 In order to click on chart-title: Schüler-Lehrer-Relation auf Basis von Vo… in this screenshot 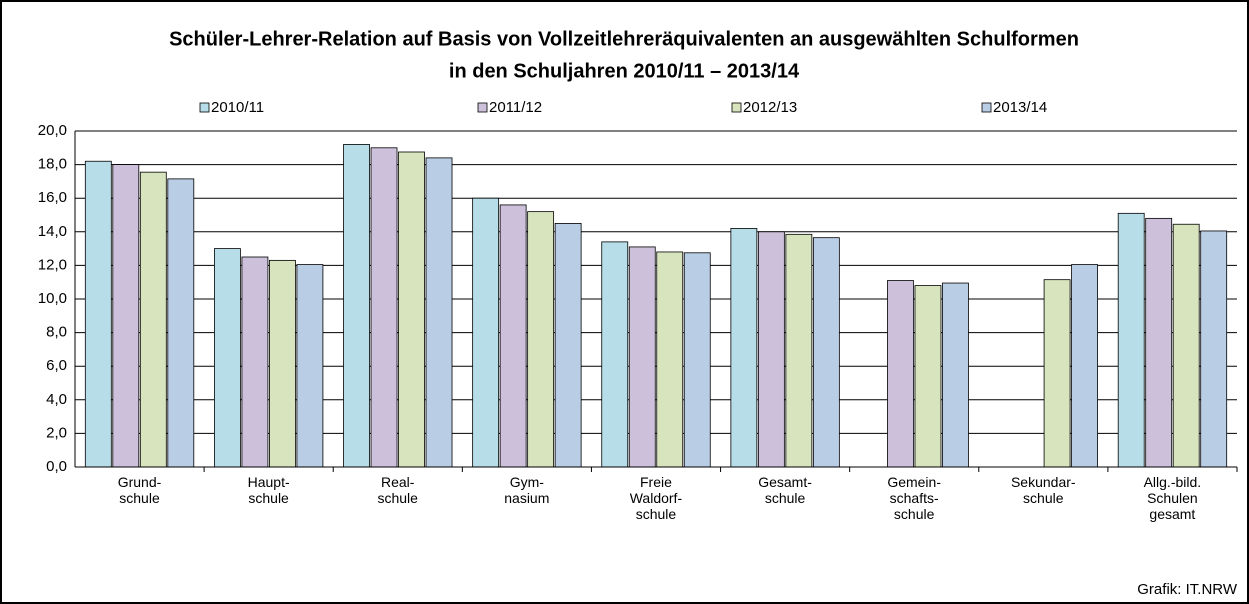, I will do `click(624, 39)`.